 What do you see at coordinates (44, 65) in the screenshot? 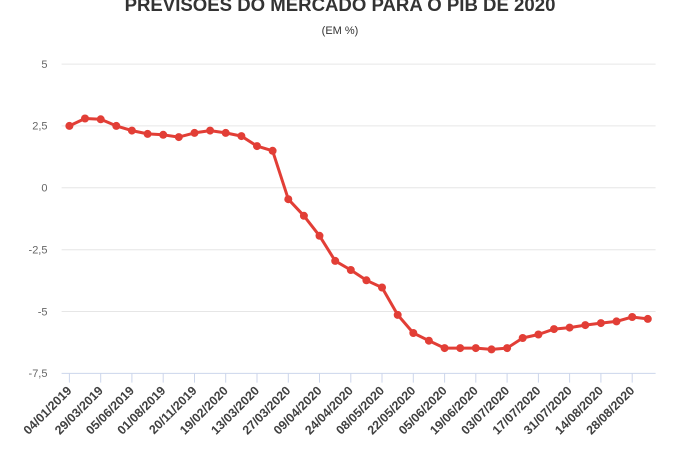
I see `svg-text: 5` at bounding box center [44, 65].